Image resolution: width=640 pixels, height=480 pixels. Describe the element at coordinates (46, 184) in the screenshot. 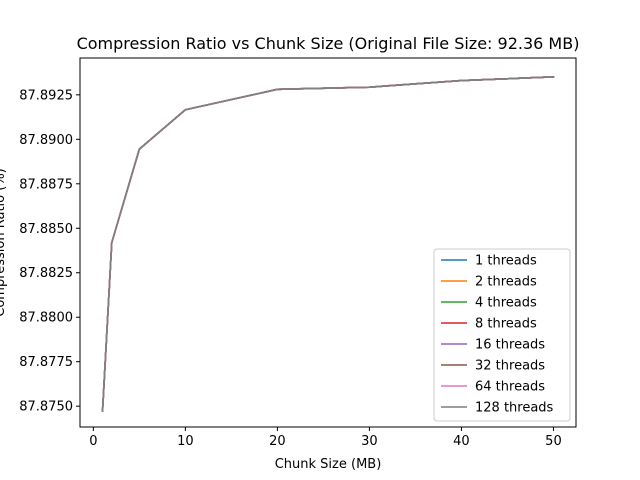

I see `y-tick-label: 87.8875` at that location.